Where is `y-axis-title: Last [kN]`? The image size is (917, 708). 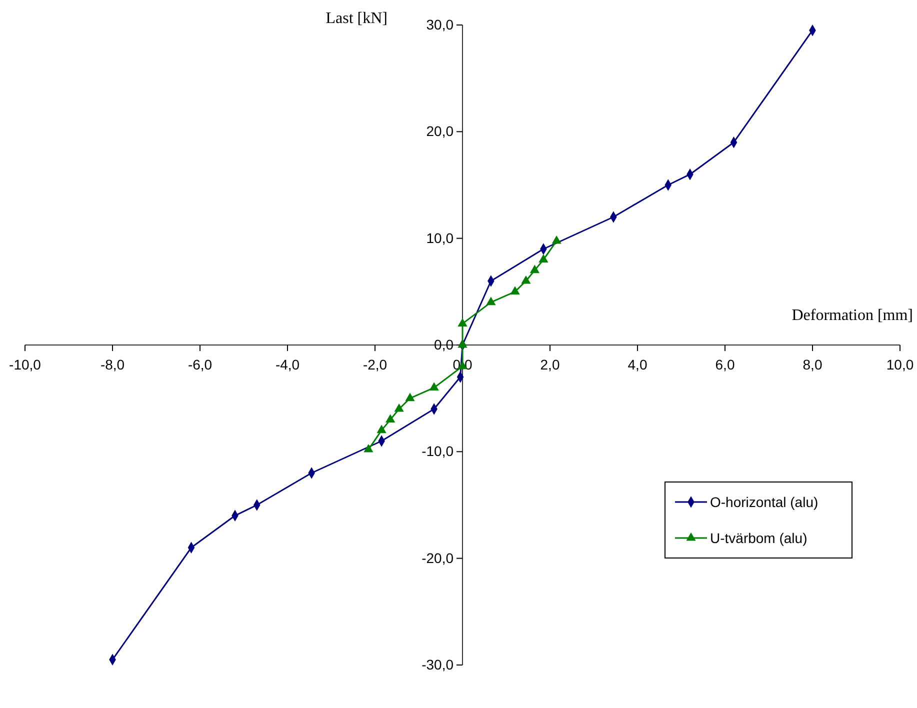
y-axis-title: Last [kN] is located at coordinates (357, 18).